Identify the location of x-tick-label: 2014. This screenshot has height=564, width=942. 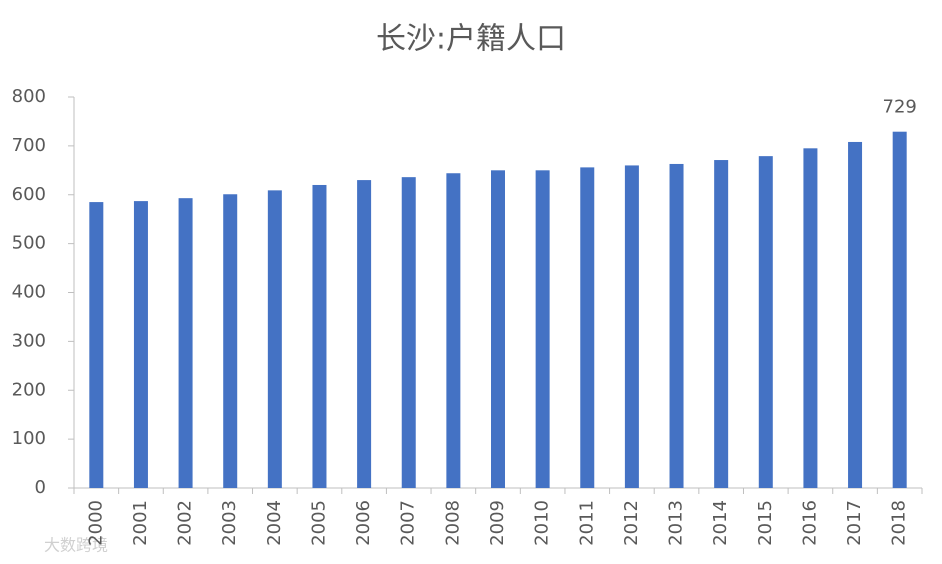
(720, 523).